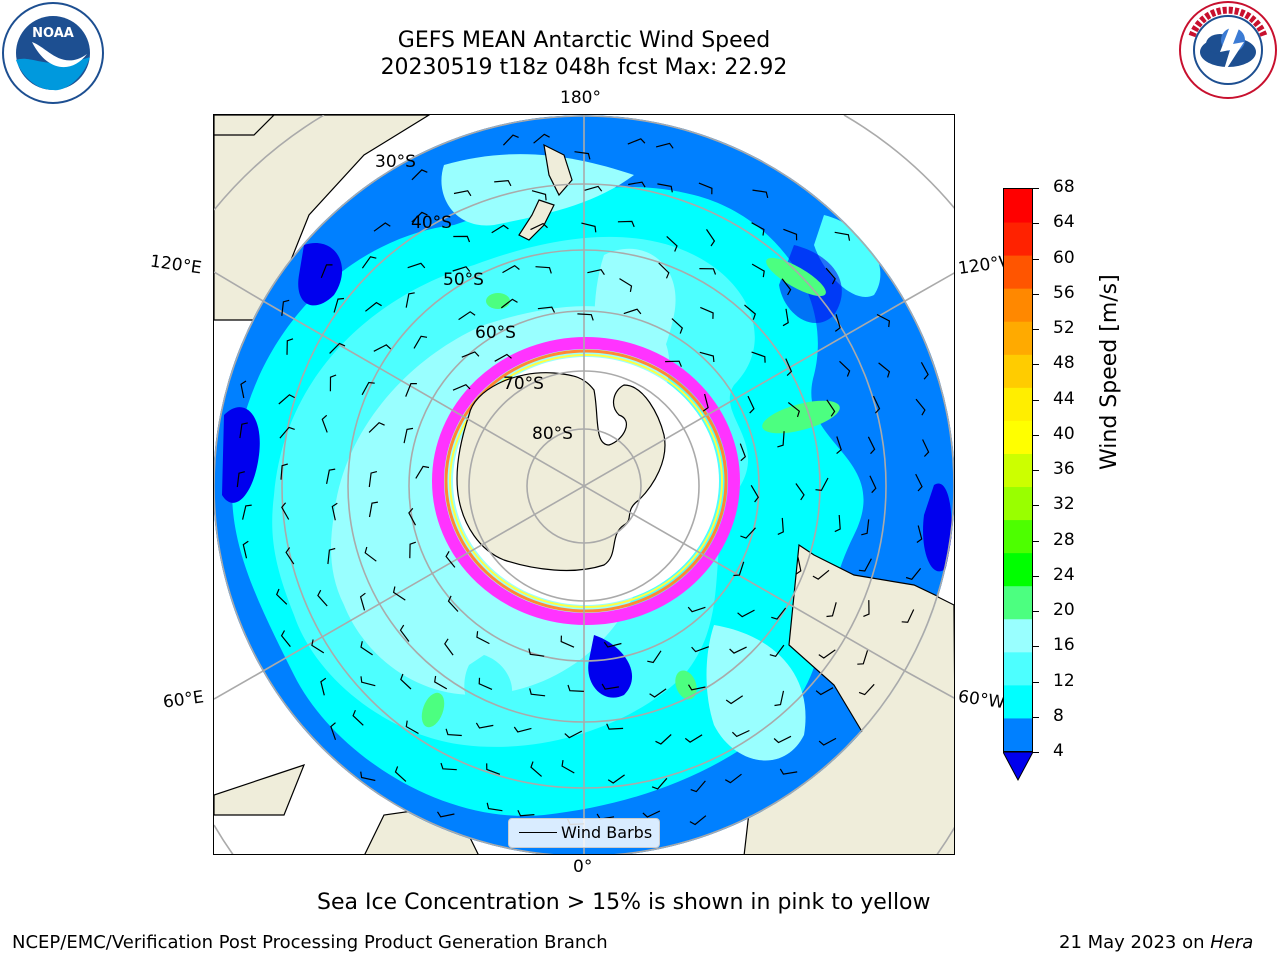 This screenshot has width=1280, height=960. Describe the element at coordinates (523, 384) in the screenshot. I see `lat-label-70s: 70°S` at that location.